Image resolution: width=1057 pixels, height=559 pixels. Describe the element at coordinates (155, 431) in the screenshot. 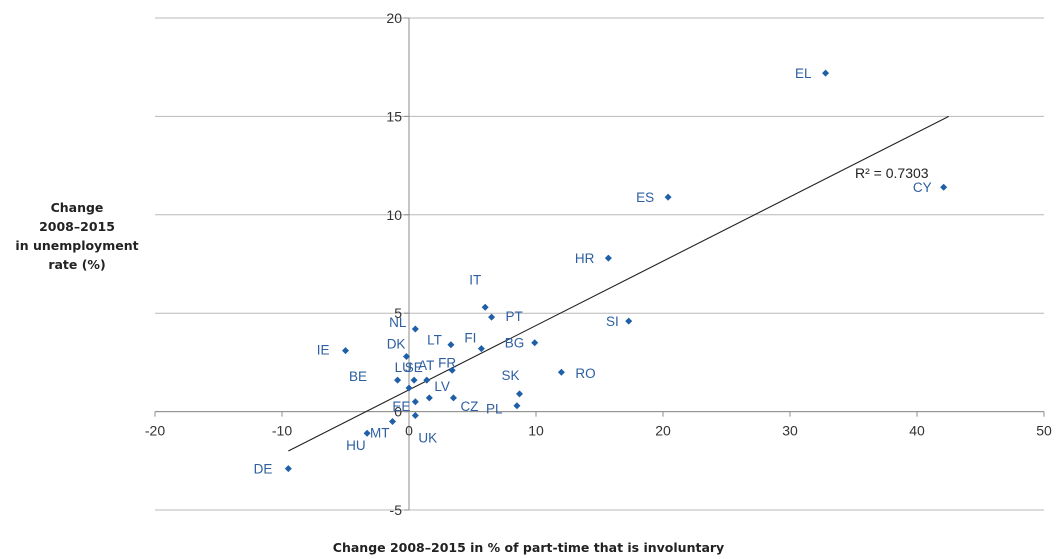

I see `x-tick-label: -20` at that location.